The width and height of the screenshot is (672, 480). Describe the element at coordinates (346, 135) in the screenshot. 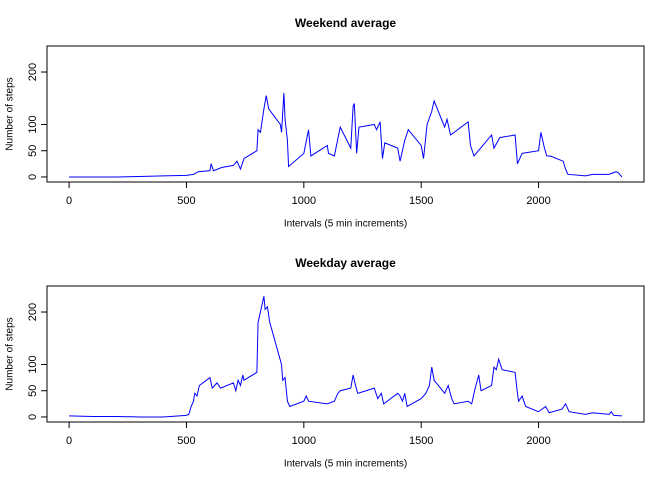

I see `data-line` at that location.